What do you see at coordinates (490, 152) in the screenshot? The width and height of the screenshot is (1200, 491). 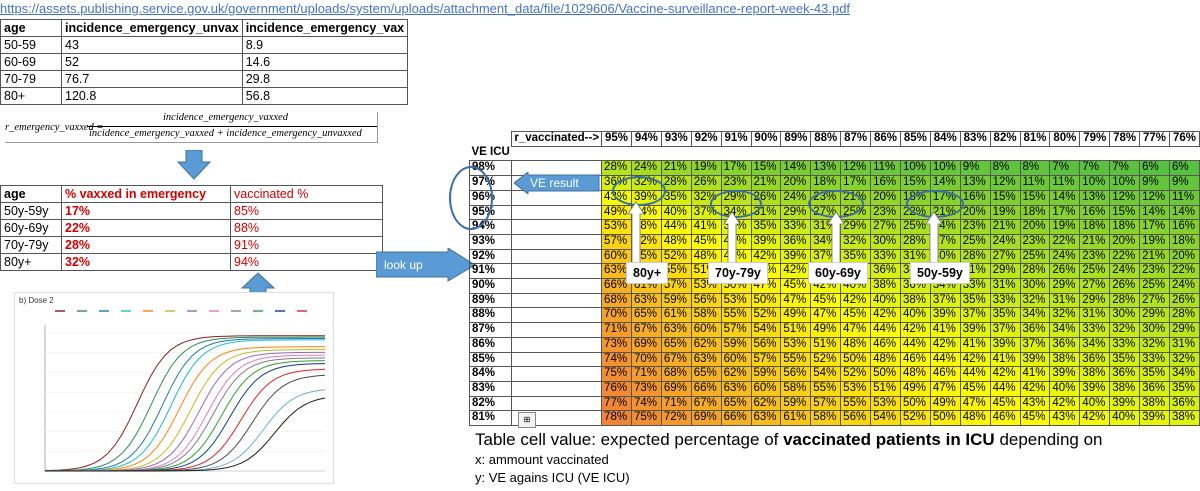 I see `ve-row-header: VE ICU` at bounding box center [490, 152].